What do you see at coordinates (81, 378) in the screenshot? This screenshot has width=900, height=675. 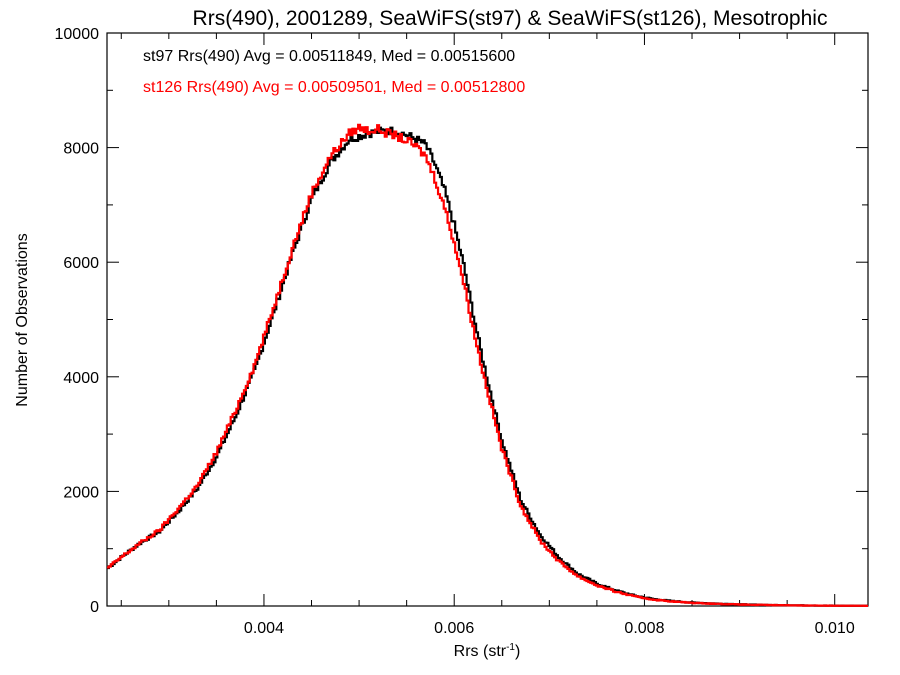 I see `y-tick-label: 4000` at bounding box center [81, 378].